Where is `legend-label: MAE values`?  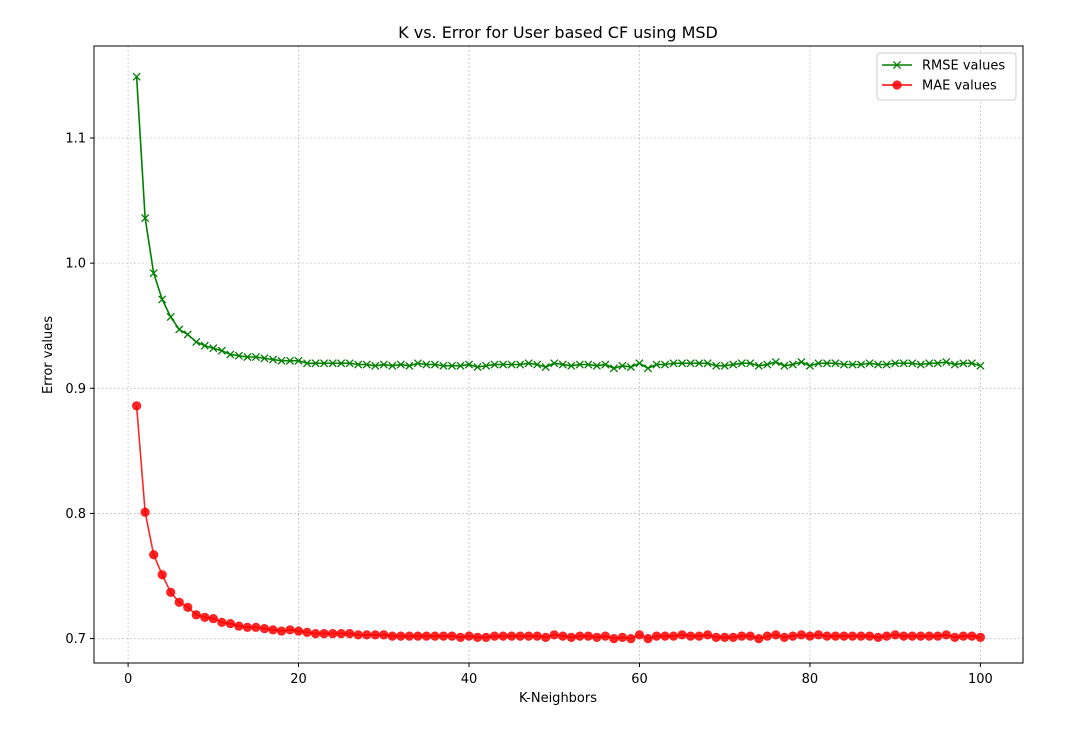
legend-label: MAE values is located at coordinates (959, 86).